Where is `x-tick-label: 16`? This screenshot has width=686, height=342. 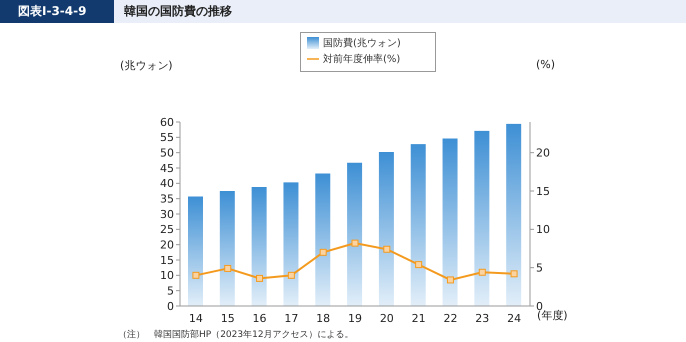 x-tick-label: 16 is located at coordinates (259, 318).